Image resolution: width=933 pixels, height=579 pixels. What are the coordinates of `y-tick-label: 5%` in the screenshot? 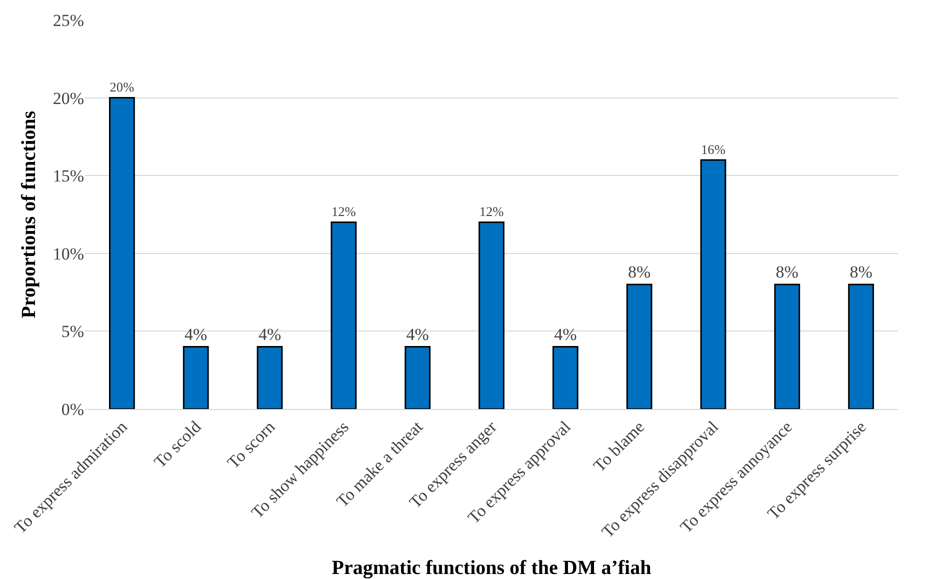 It's located at (72, 332).